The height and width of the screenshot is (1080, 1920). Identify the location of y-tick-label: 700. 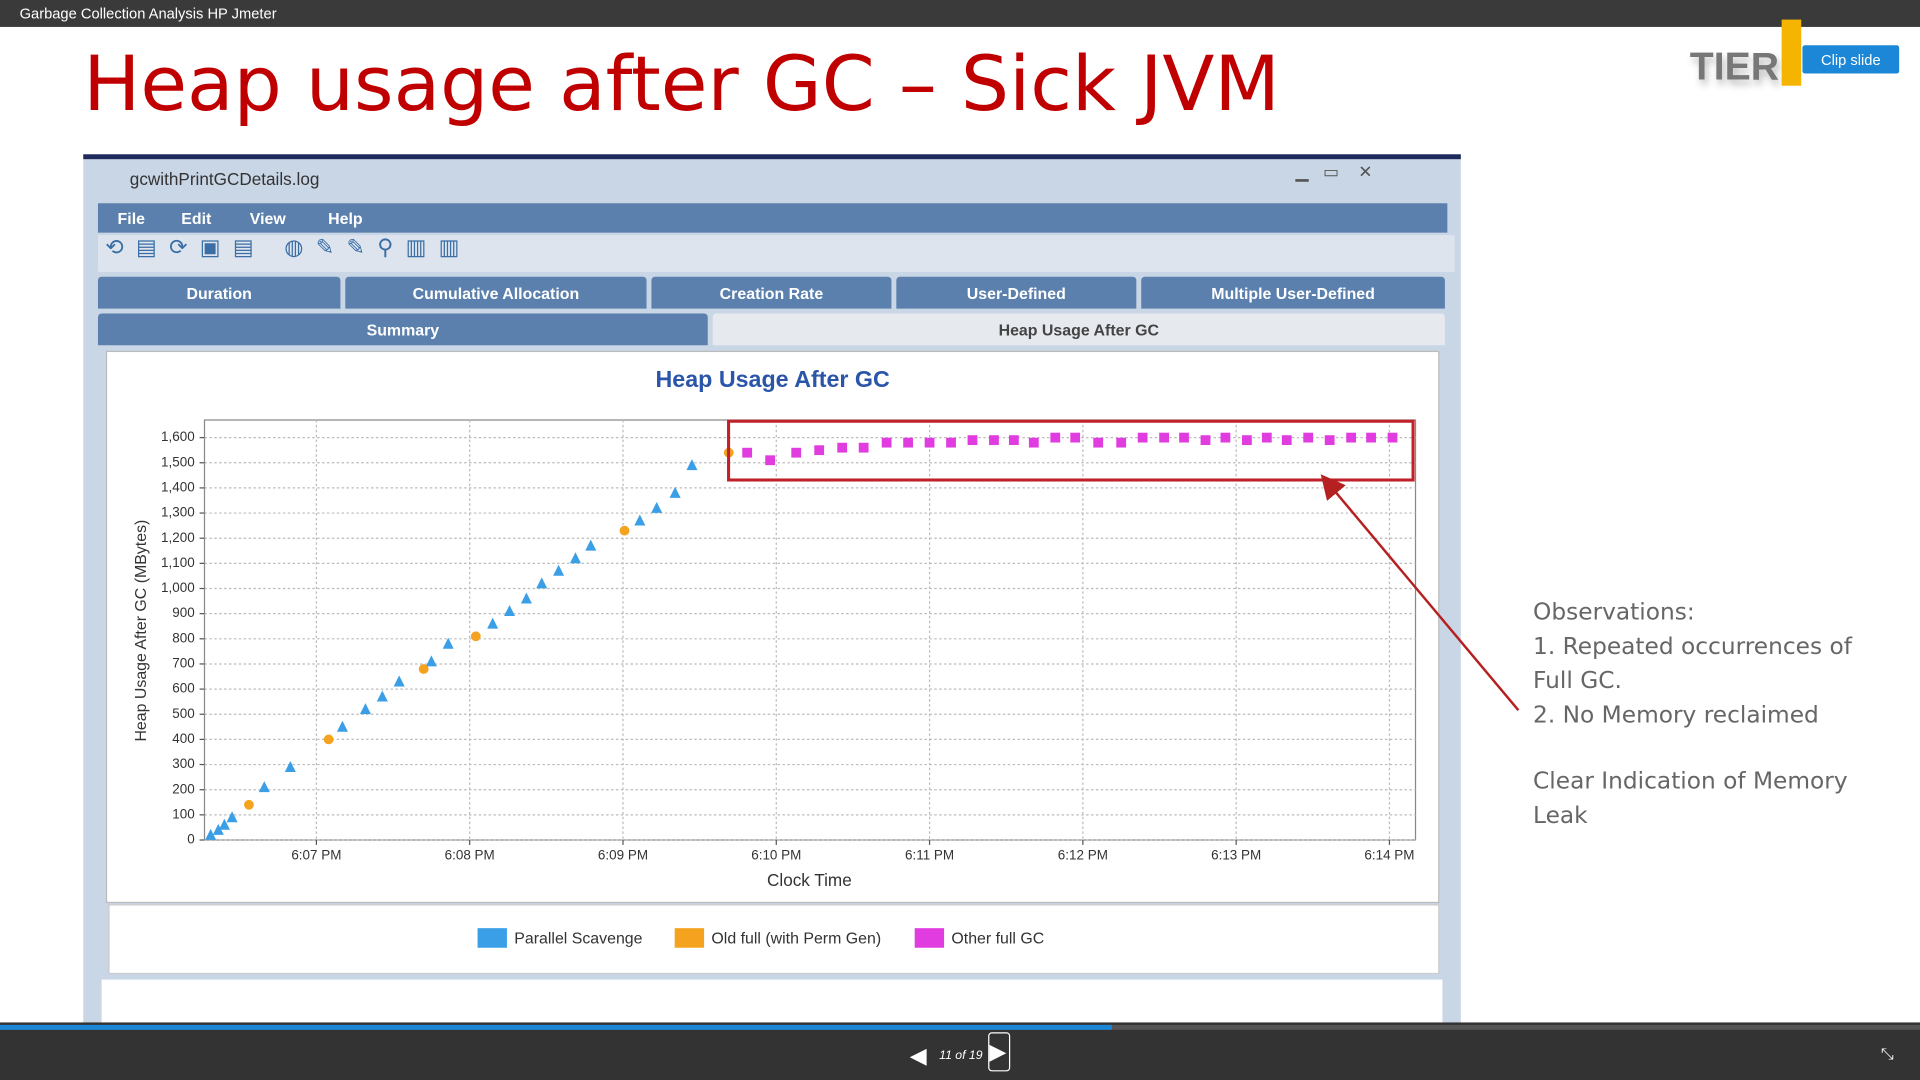
(183, 663).